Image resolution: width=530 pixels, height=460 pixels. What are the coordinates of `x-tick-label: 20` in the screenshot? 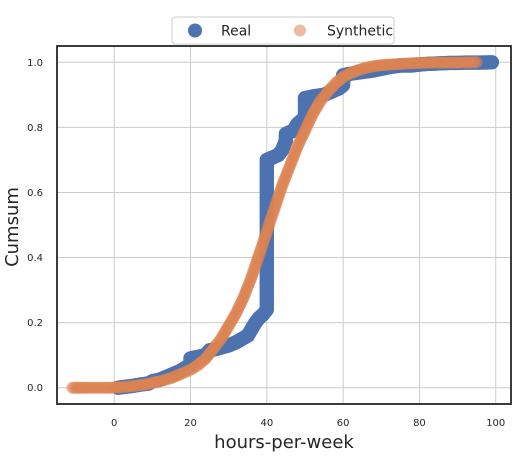 It's located at (190, 423).